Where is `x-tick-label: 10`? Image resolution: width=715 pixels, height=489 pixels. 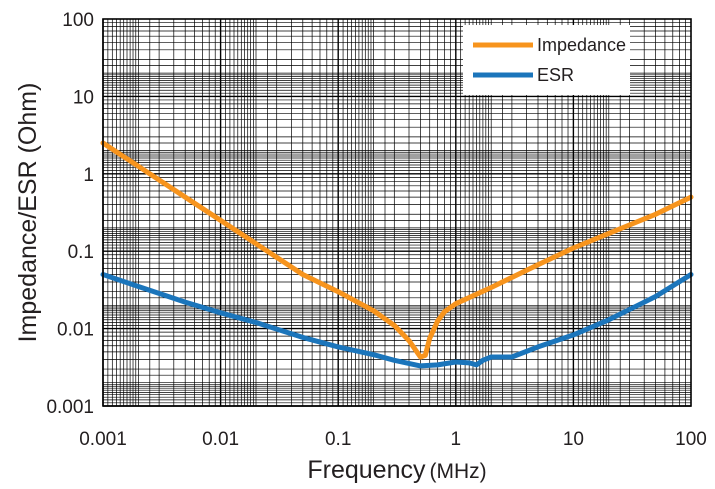 x-tick-label: 10 is located at coordinates (573, 439).